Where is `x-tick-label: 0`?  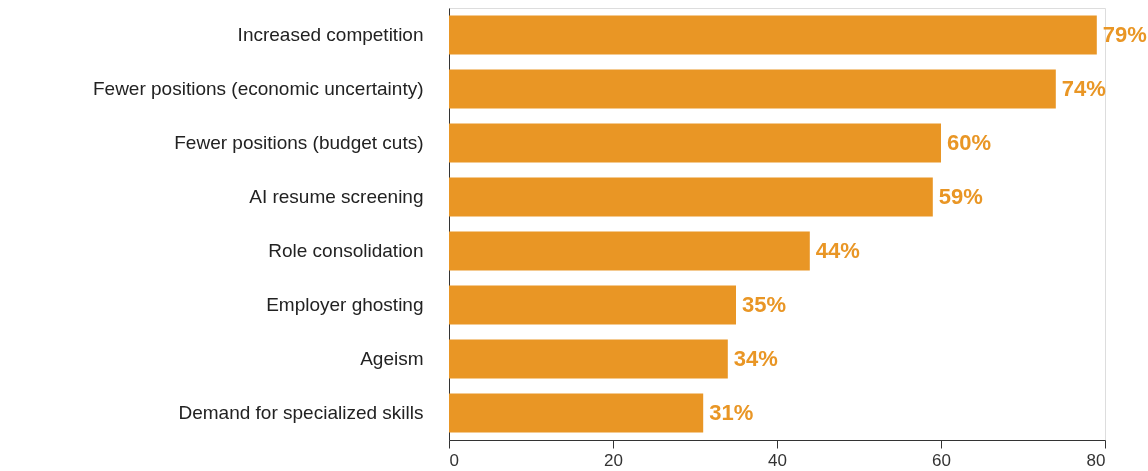 x-tick-label: 0 is located at coordinates (454, 460).